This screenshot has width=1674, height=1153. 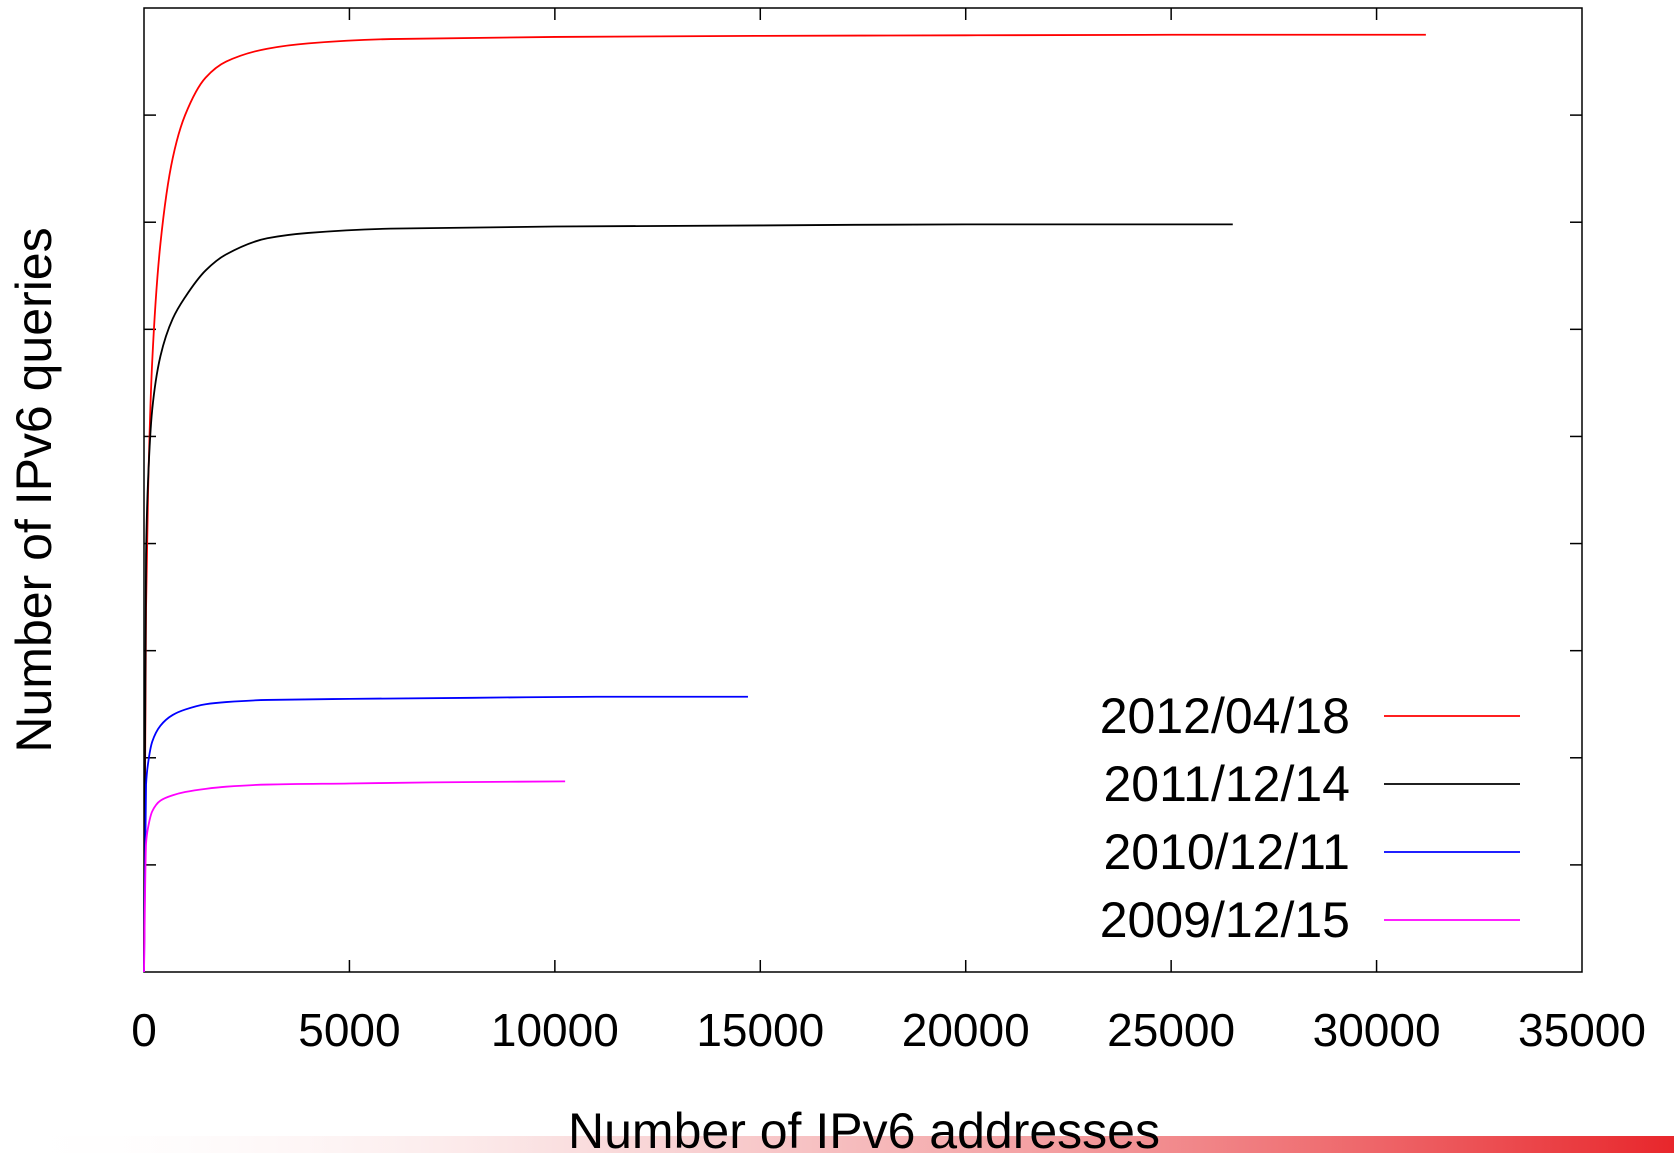 What do you see at coordinates (1310, 818) in the screenshot?
I see `legend: 2012/04/18 2011/12/14 2010/12/11 2009/12/15` at bounding box center [1310, 818].